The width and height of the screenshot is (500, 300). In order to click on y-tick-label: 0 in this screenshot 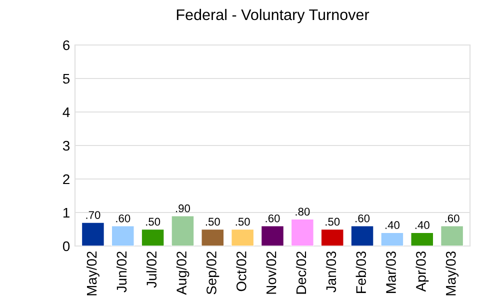, I will do `click(66, 246)`.